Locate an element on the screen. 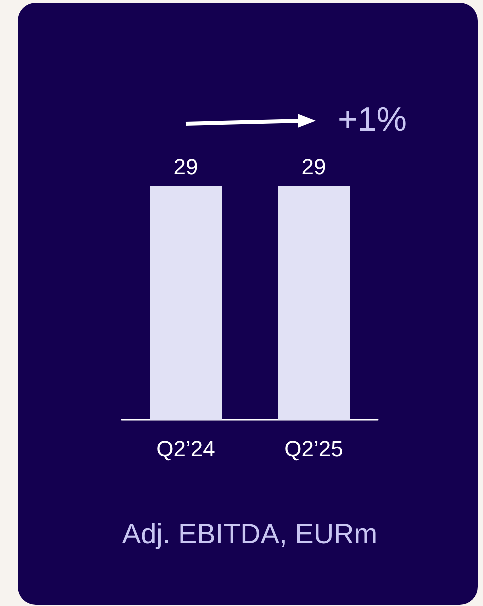 The height and width of the screenshot is (606, 483). x-tick-label: Q2’24 is located at coordinates (186, 449).